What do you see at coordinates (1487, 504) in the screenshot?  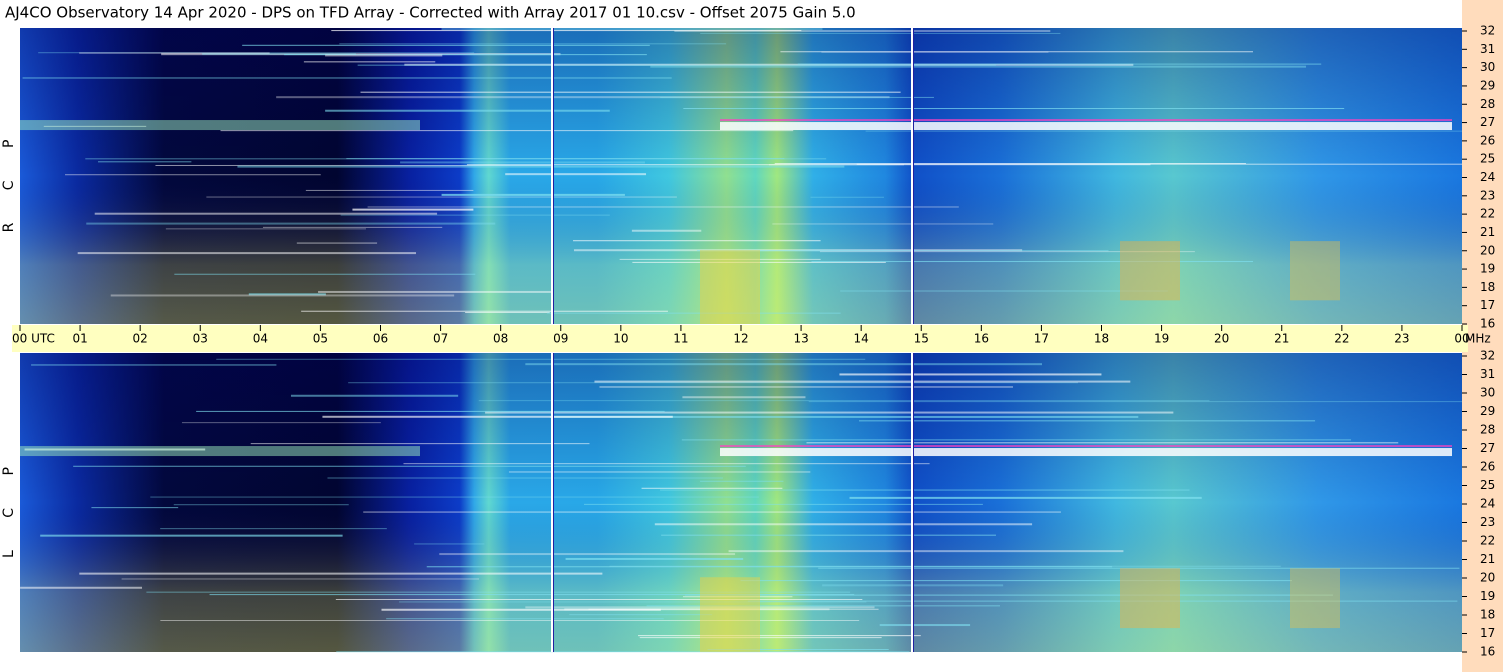 I see `frequency-label: 24` at bounding box center [1487, 504].